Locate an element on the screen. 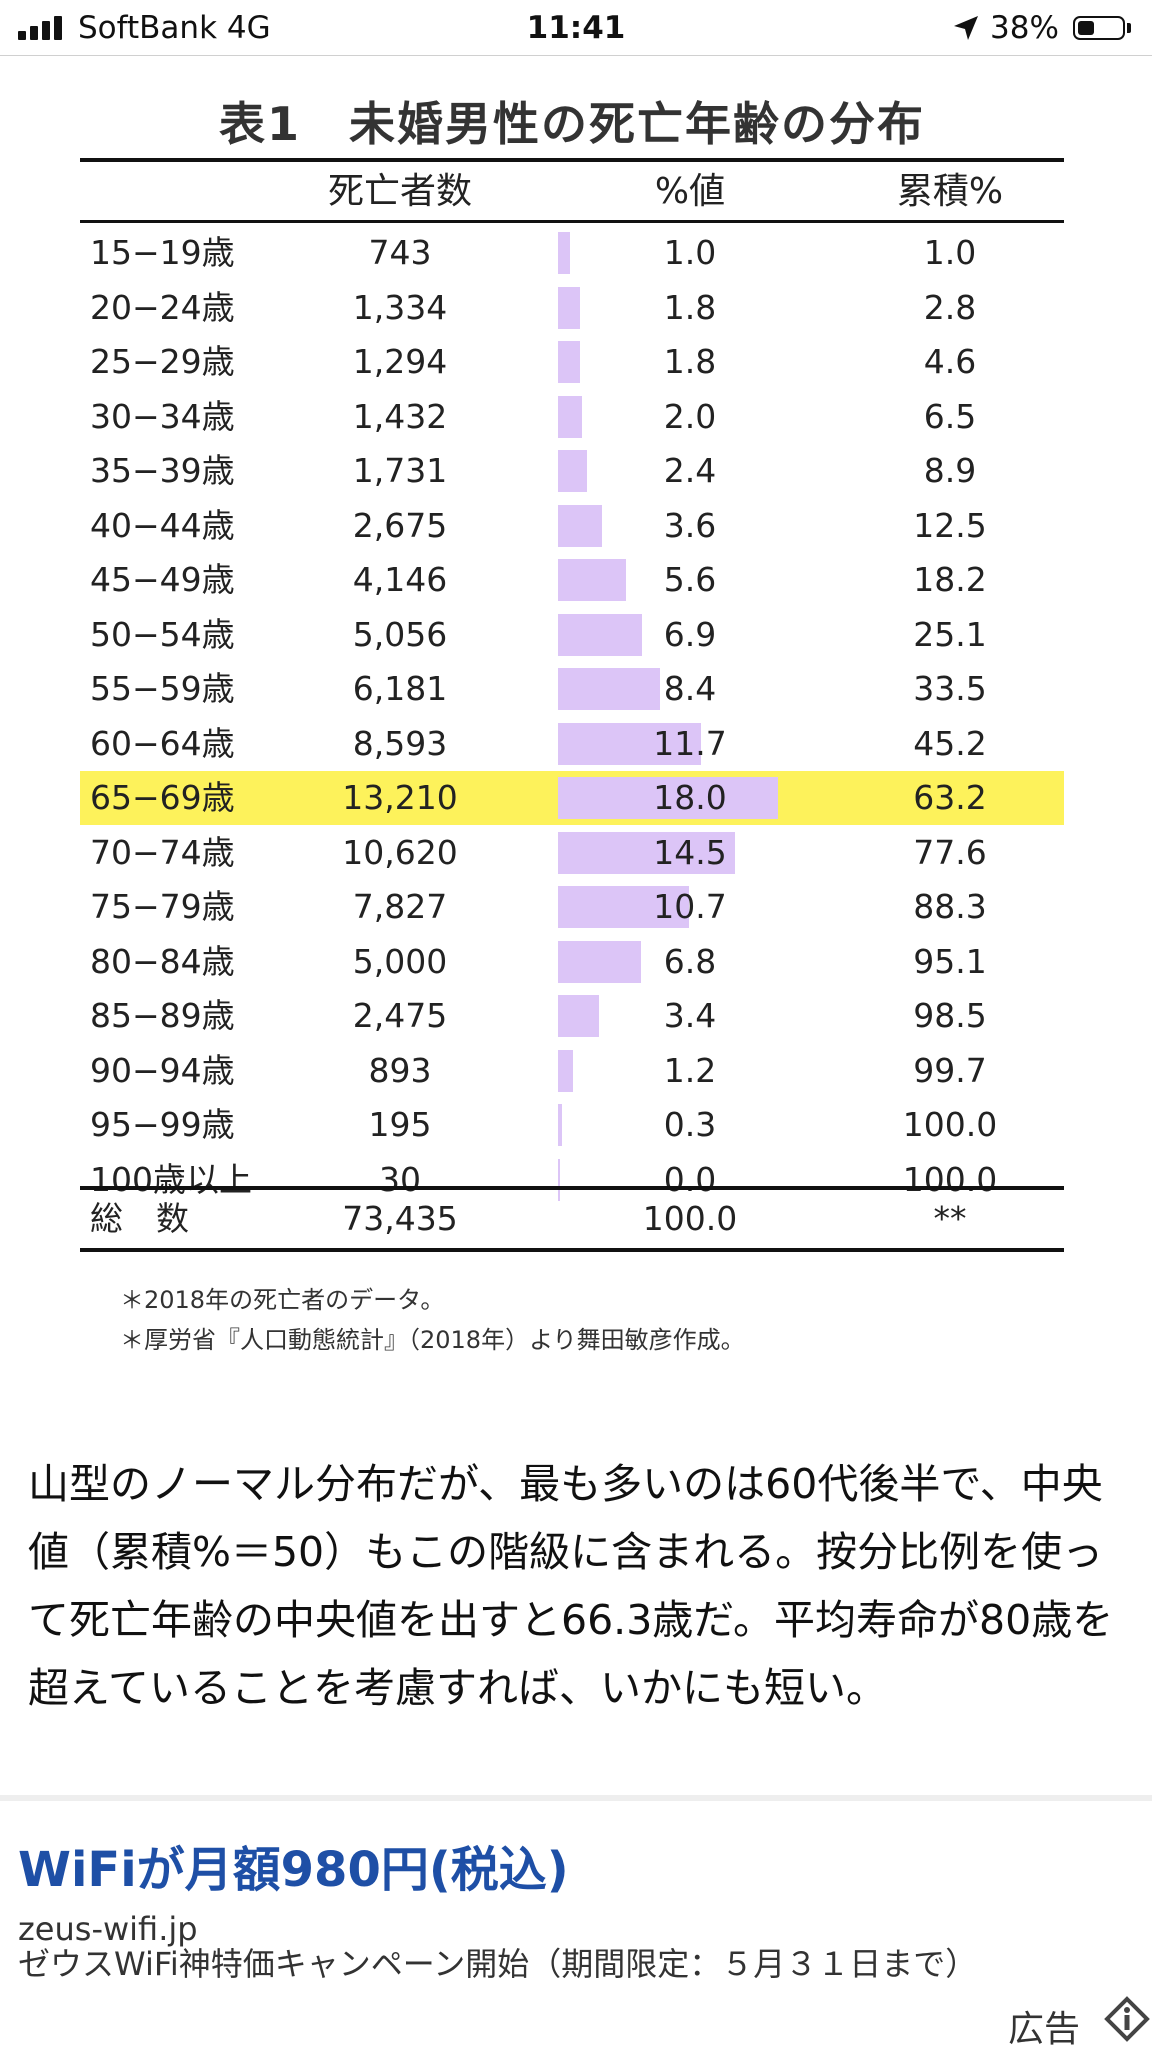 Image resolution: width=1152 pixels, height=2052 pixels. age-cell: 40−44歳 is located at coordinates (162, 525).